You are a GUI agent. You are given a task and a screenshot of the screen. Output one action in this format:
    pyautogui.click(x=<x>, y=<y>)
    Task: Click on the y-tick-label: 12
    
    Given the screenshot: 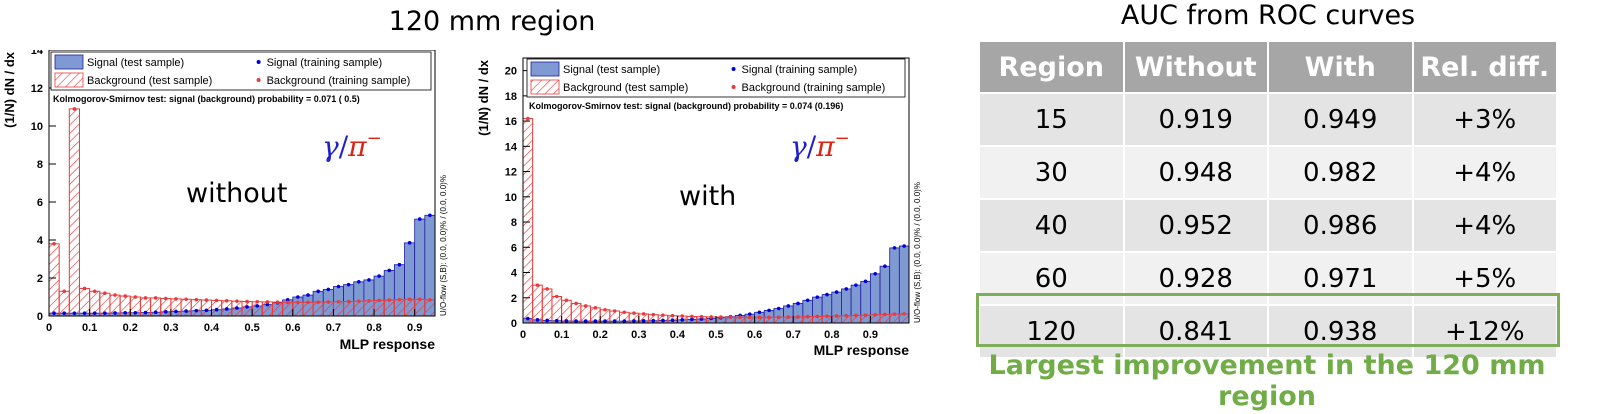 What is the action you would take?
    pyautogui.click(x=37, y=89)
    